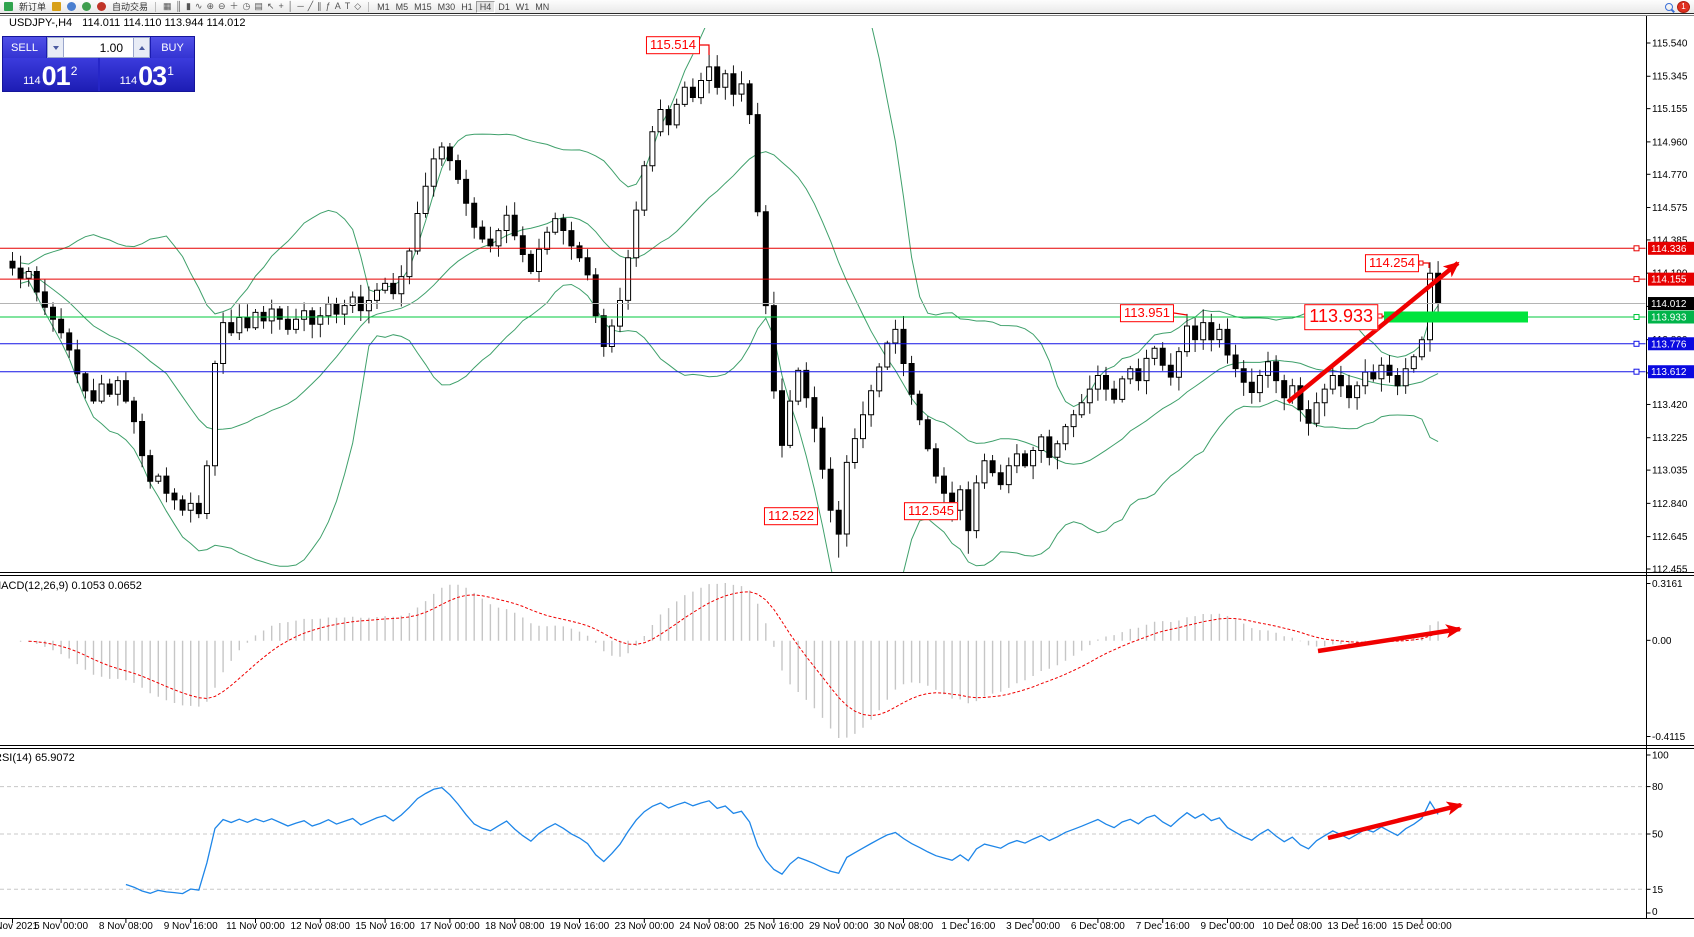 This screenshot has height=937, width=1694. What do you see at coordinates (1670, 109) in the screenshot?
I see `svg-text: 115.155` at bounding box center [1670, 109].